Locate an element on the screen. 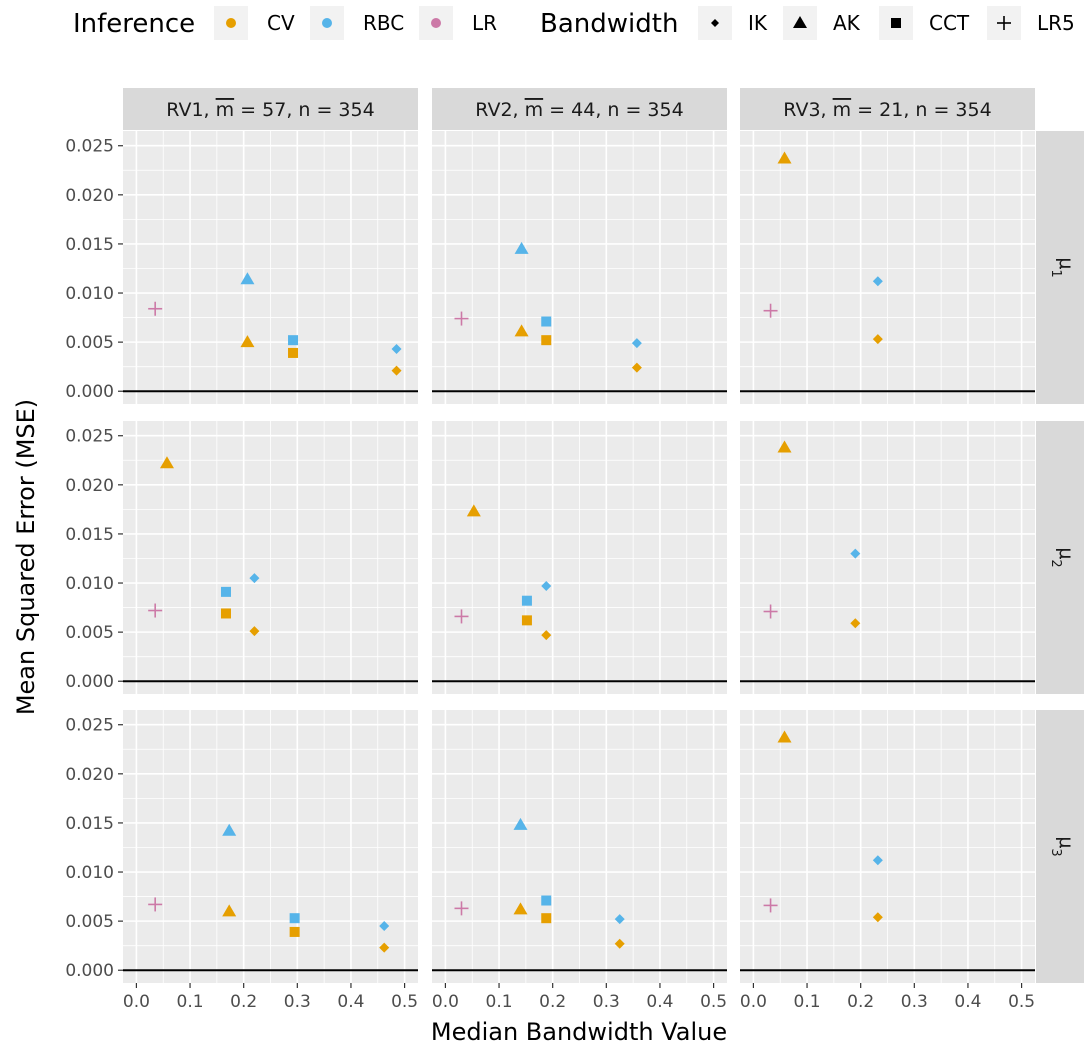 The image size is (1088, 1048). x-tick-label: 0.0 is located at coordinates (136, 1002).